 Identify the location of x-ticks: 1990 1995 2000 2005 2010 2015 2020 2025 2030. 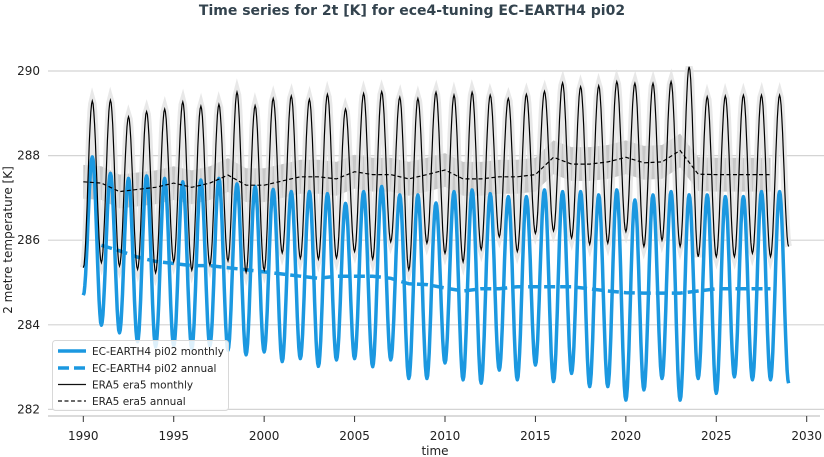
(445, 429).